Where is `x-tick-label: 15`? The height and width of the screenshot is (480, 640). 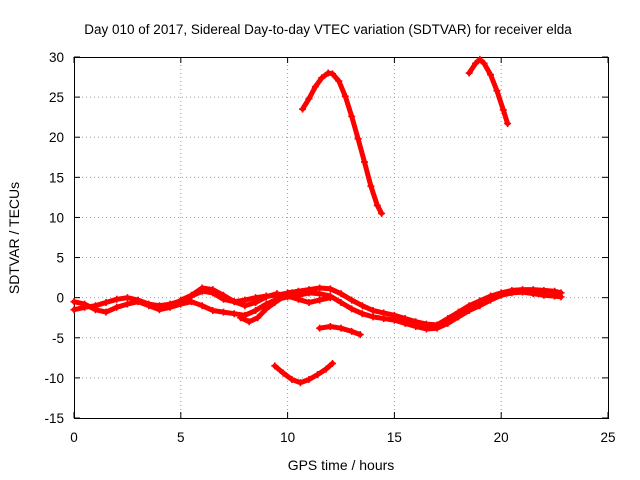 x-tick-label: 15 is located at coordinates (394, 437).